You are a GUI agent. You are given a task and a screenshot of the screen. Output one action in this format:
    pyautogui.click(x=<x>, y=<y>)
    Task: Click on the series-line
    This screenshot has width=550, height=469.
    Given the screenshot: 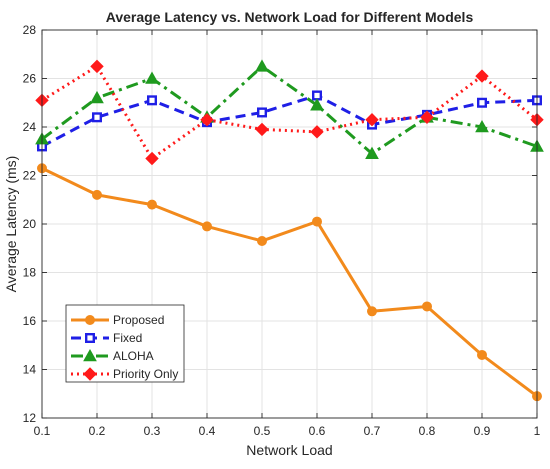 What is the action you would take?
    pyautogui.click(x=289, y=120)
    